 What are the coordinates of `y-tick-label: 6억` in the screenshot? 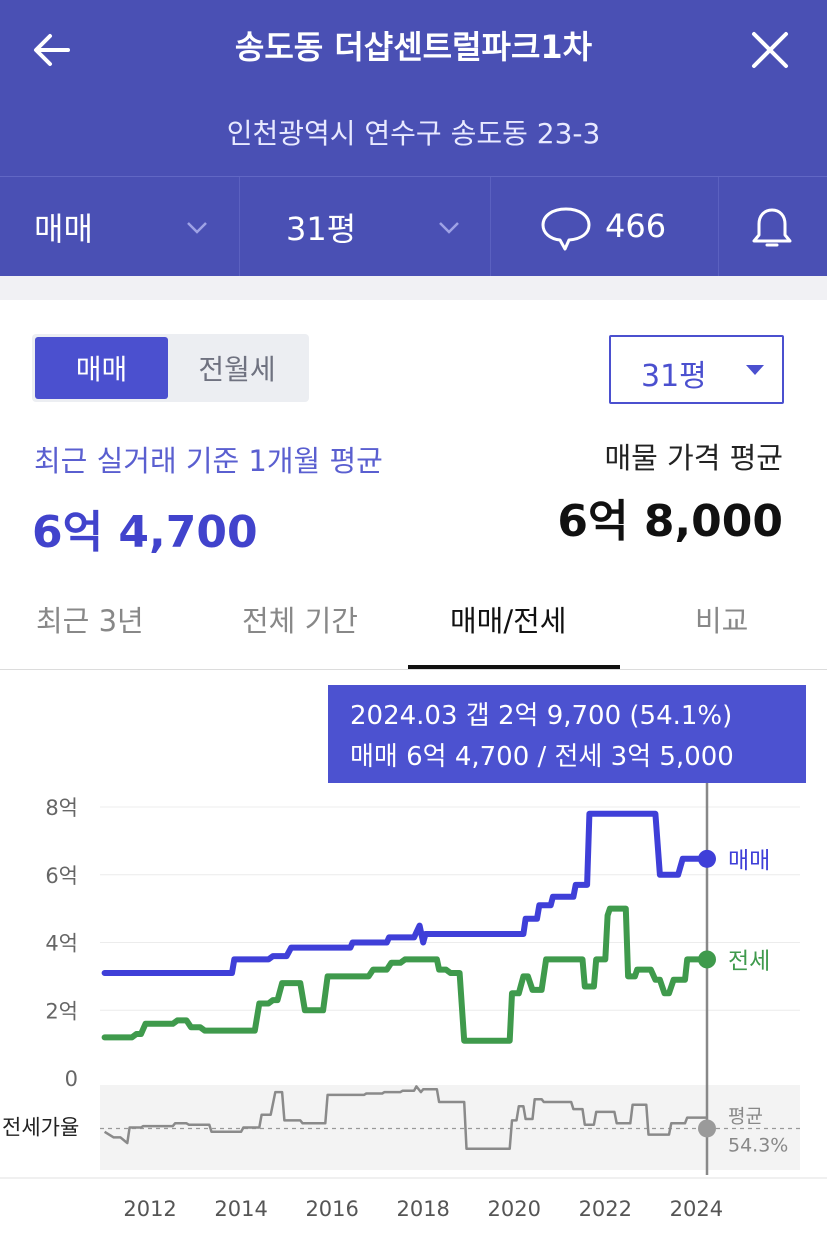 It's located at (61, 876).